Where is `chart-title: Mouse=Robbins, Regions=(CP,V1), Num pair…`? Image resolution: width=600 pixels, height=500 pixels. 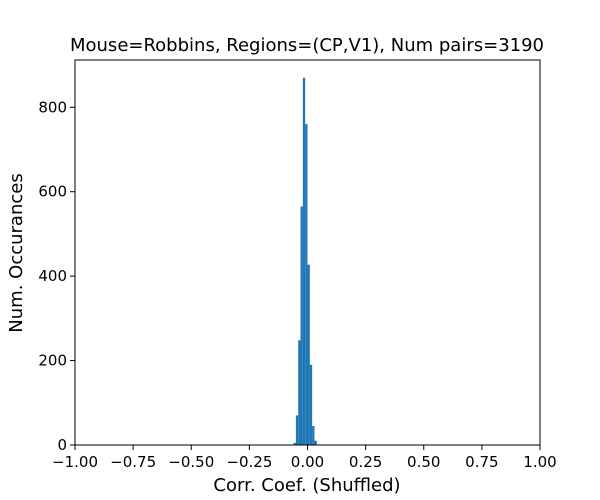
chart-title: Mouse=Robbins, Regions=(CP,V1), Num pair… is located at coordinates (307, 45).